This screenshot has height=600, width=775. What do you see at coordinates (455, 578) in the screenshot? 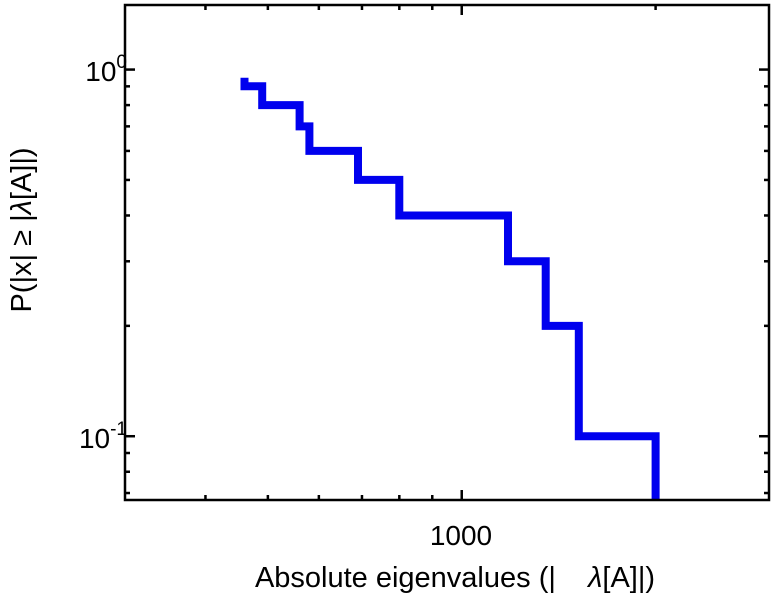
I see `x-axis-title: Absolute eigenvalues (| λ[A]|)` at bounding box center [455, 578].